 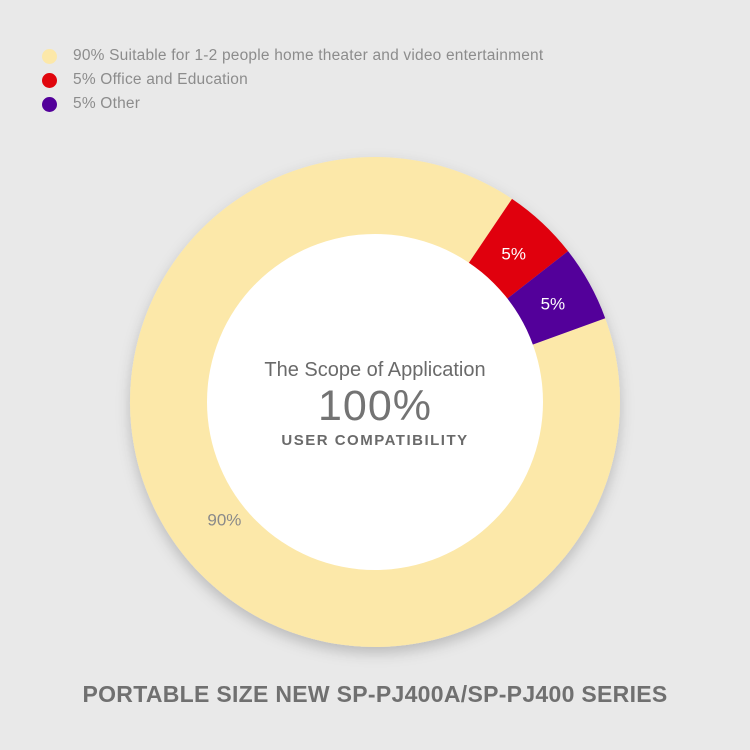 What do you see at coordinates (375, 370) in the screenshot?
I see `center-title: The Scope of Application` at bounding box center [375, 370].